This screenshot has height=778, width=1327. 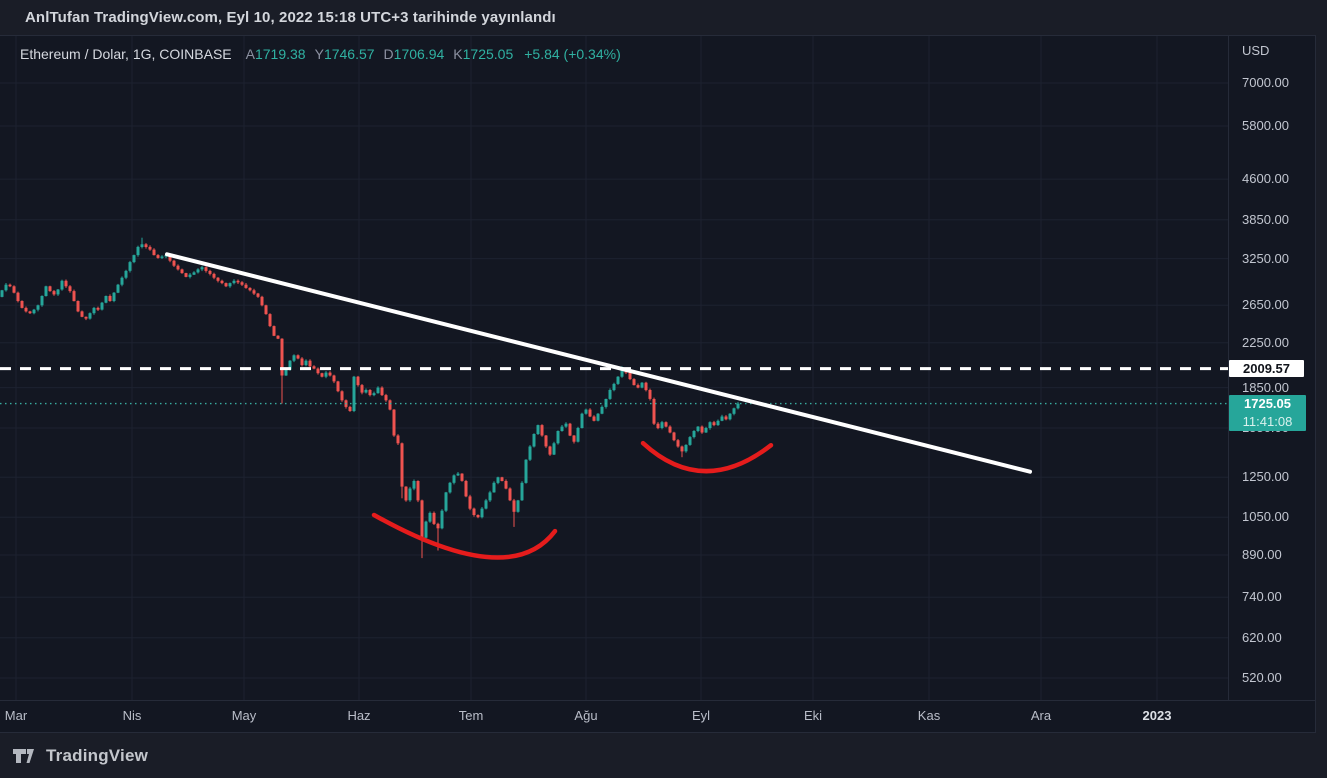 What do you see at coordinates (572, 54) in the screenshot?
I see `change-value: +5.84 (+0.34%)` at bounding box center [572, 54].